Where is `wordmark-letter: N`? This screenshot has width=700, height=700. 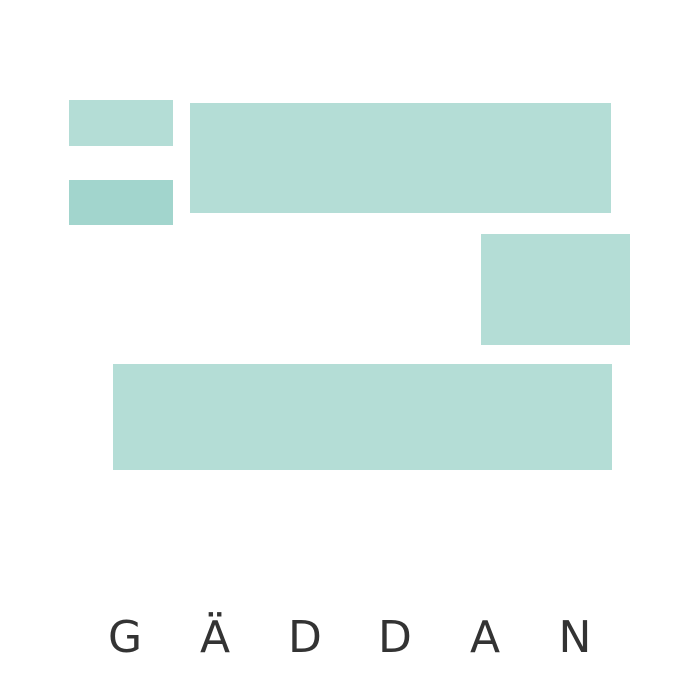
wordmark-letter: N is located at coordinates (575, 637).